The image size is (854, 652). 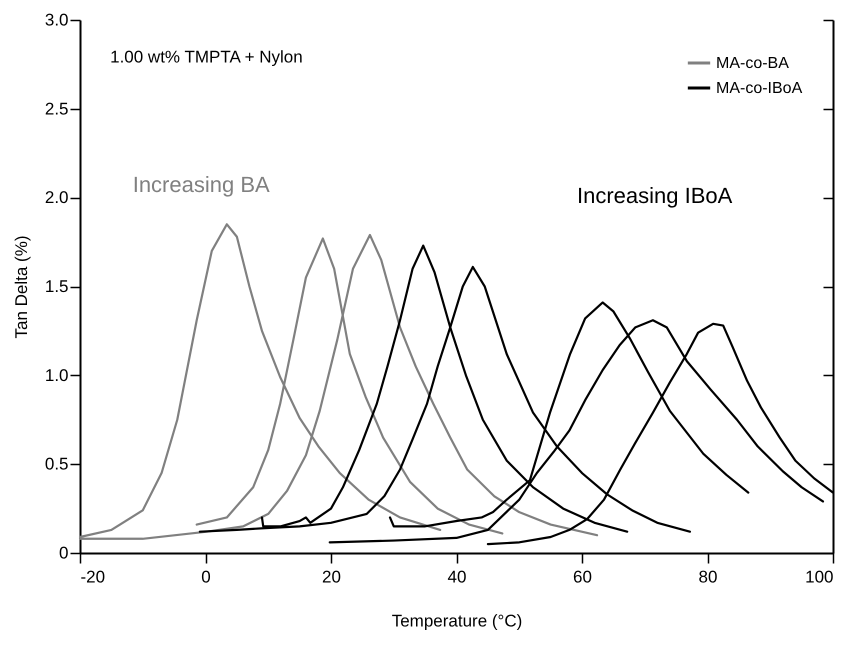 What do you see at coordinates (331, 577) in the screenshot?
I see `x-tick-label: 20` at bounding box center [331, 577].